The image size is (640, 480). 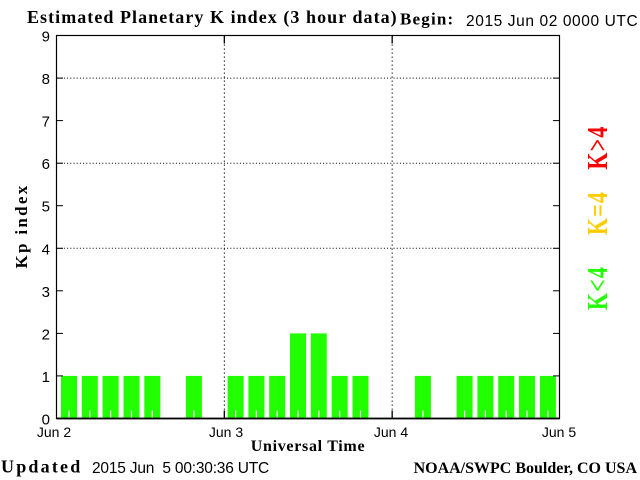 I want to click on svg-text: 5, so click(x=46, y=207).